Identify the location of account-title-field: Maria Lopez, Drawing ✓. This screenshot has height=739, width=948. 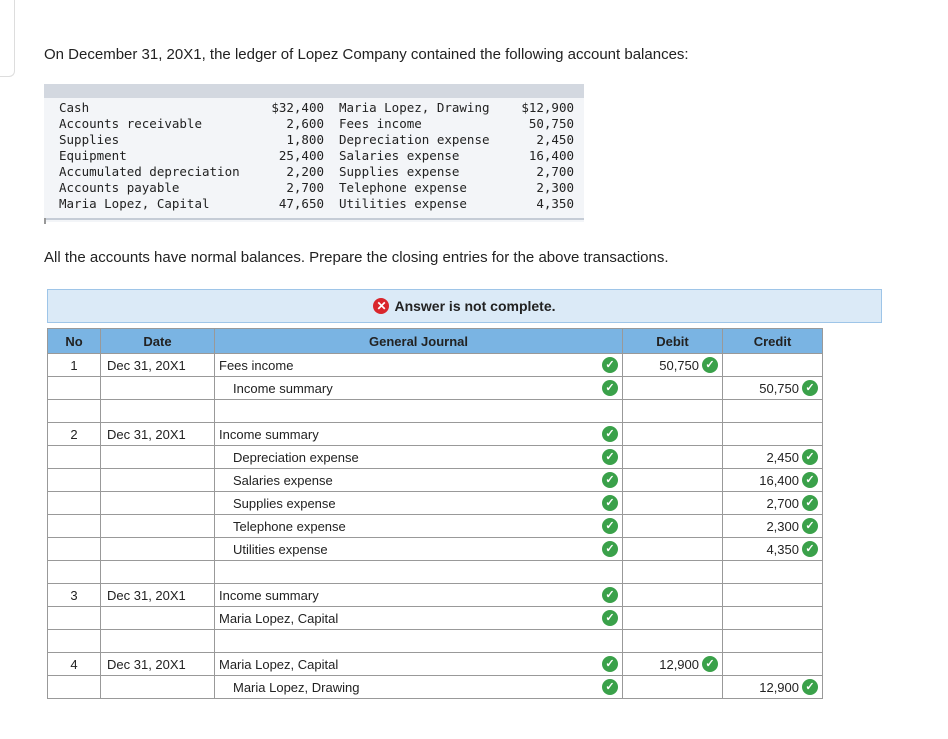
(418, 687).